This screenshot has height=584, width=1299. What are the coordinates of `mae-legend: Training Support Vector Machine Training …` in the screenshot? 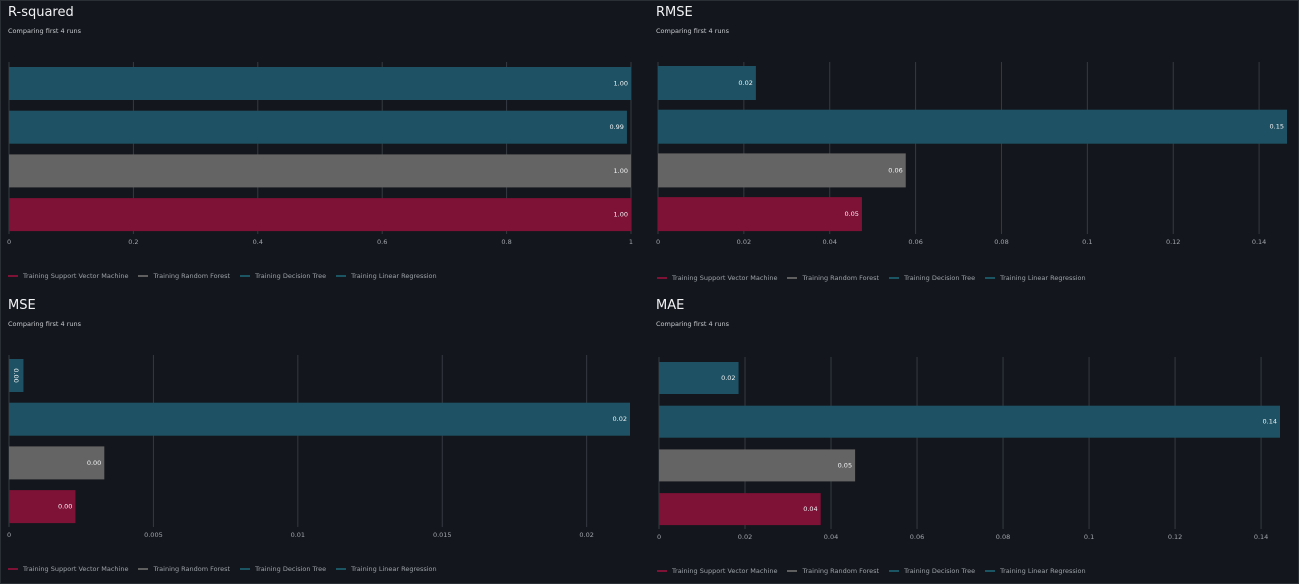 It's located at (871, 571).